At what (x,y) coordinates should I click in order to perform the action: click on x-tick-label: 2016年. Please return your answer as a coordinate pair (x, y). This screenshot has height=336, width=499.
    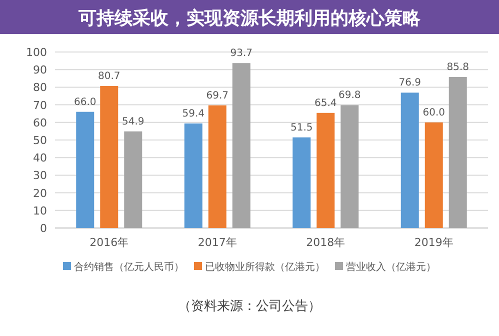
    Looking at the image, I should click on (109, 242).